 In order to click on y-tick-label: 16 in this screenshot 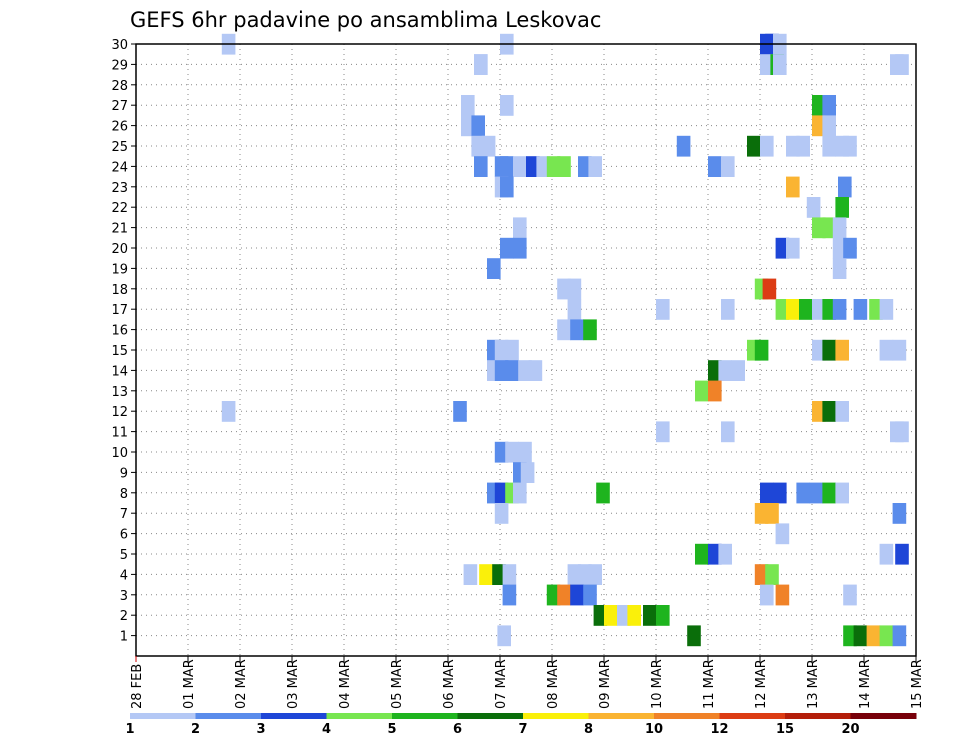, I will do `click(119, 331)`.